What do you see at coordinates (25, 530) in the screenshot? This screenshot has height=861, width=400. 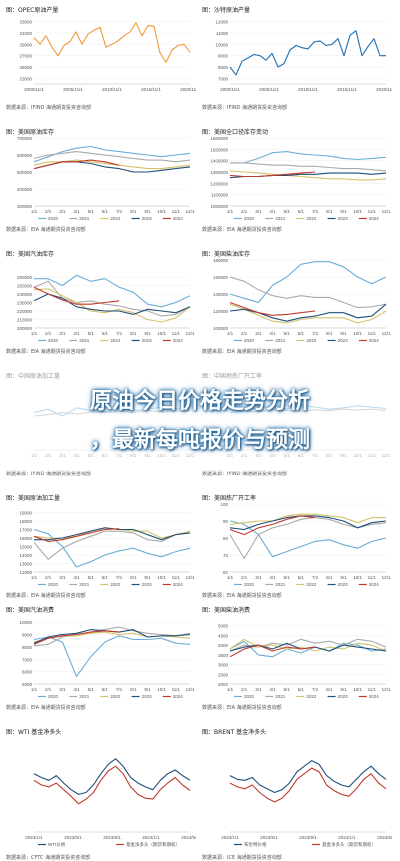 I see `y-tick-label: 17000` at bounding box center [25, 530].